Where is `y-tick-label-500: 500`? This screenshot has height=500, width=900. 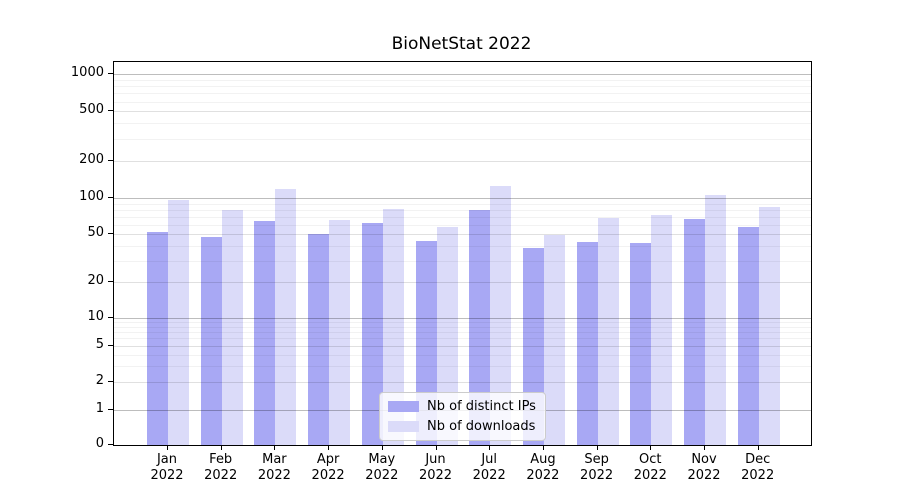
y-tick-label-500: 500 is located at coordinates (91, 110).